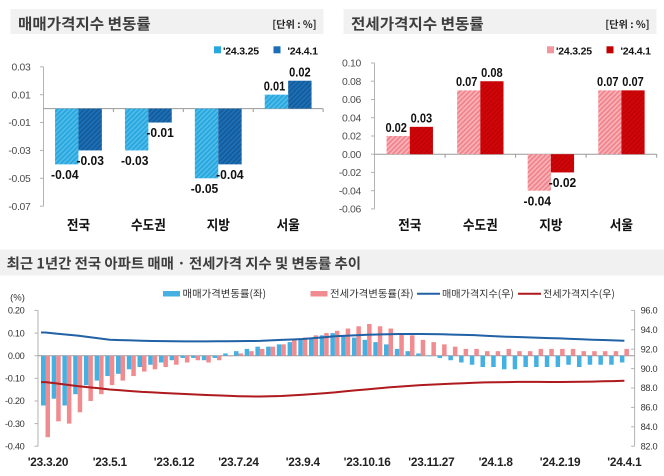  Describe the element at coordinates (16, 311) in the screenshot. I see `svg-text: 0.20` at that location.